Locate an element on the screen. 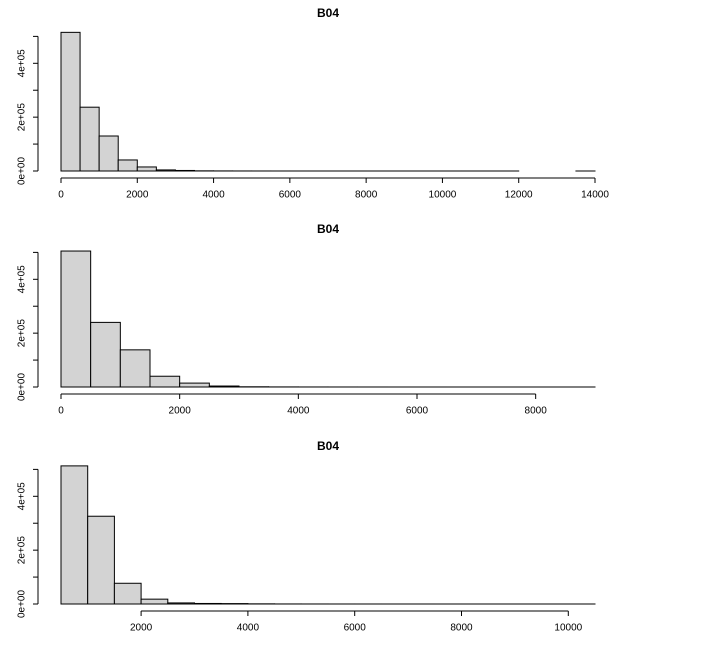  x-tick-label: 12000 is located at coordinates (519, 195).